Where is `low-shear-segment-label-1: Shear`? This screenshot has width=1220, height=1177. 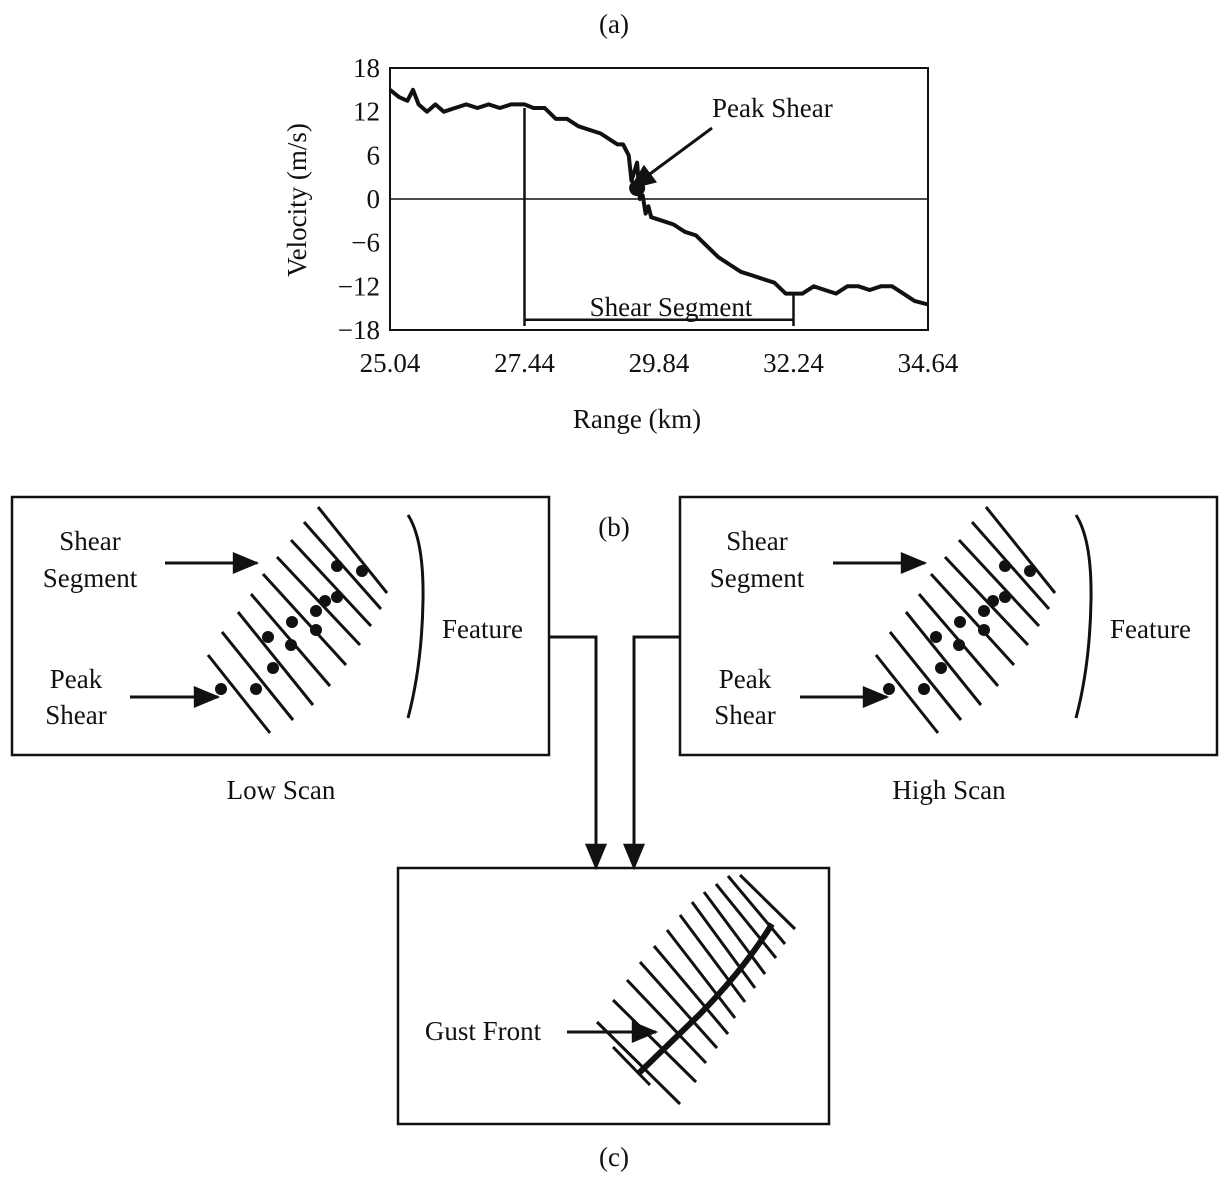 low-shear-segment-label-1: Shear is located at coordinates (89, 541).